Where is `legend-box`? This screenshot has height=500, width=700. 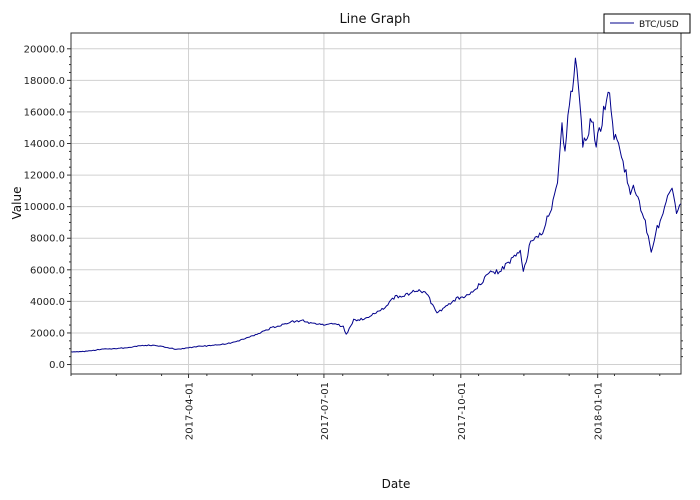 legend-box is located at coordinates (647, 23).